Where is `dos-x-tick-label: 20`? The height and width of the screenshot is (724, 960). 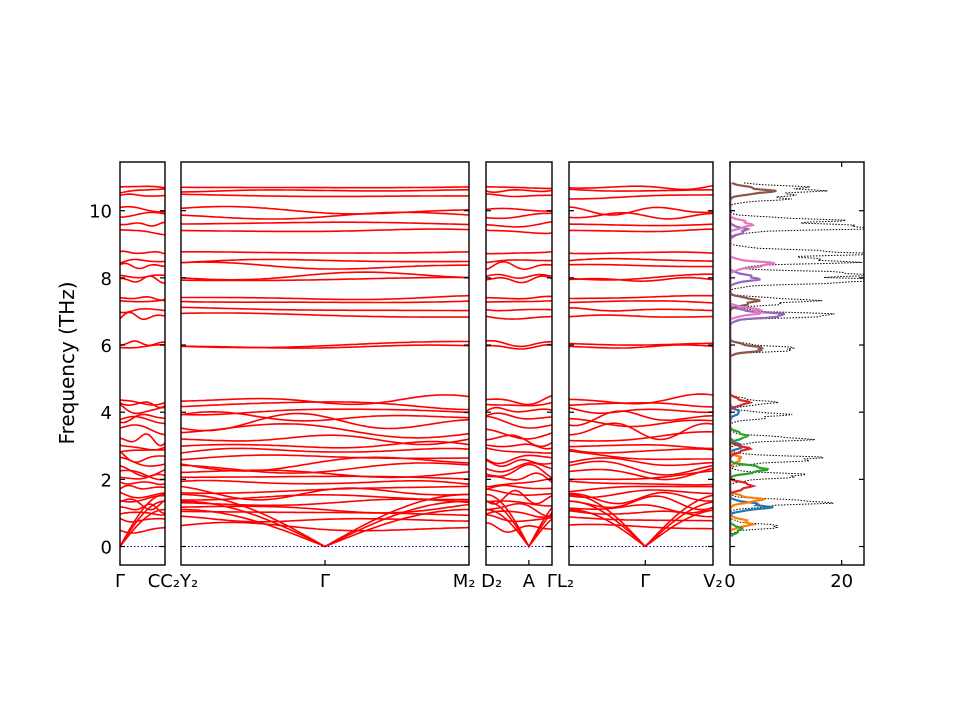
dos-x-tick-label: 20 is located at coordinates (841, 581).